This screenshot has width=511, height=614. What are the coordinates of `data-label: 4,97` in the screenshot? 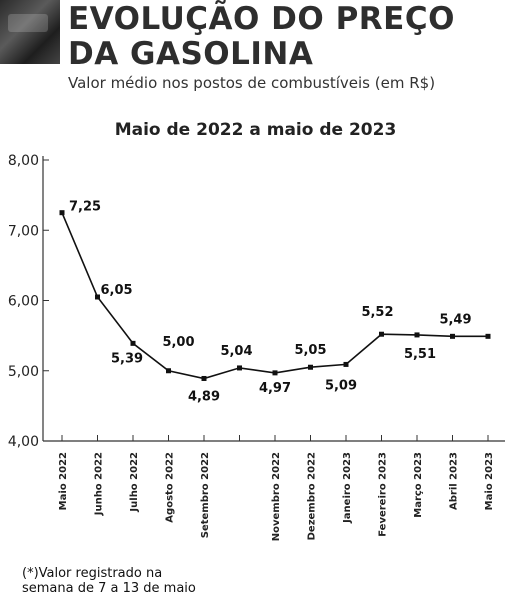 It's located at (275, 388).